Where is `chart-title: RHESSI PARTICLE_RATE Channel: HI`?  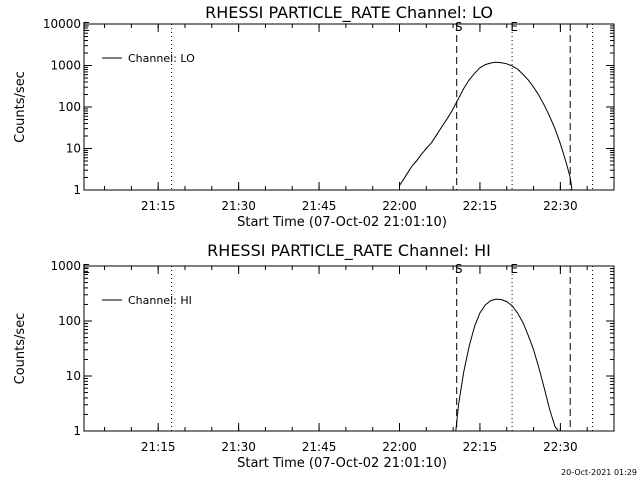
chart-title: RHESSI PARTICLE_RATE Channel: HI is located at coordinates (349, 251).